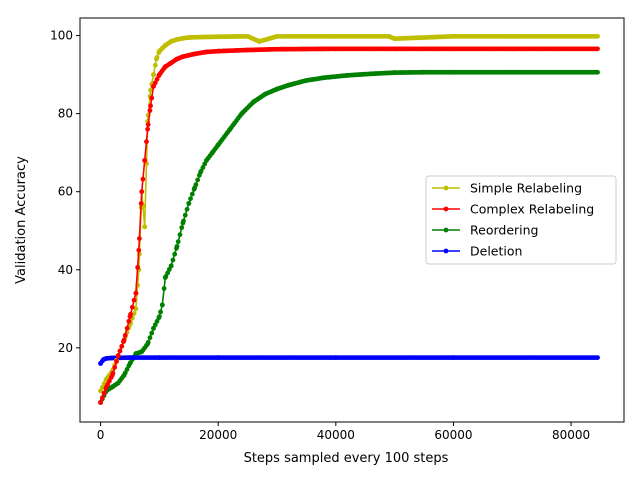 This screenshot has height=484, width=640. I want to click on legend-item: Reordering, so click(485, 230).